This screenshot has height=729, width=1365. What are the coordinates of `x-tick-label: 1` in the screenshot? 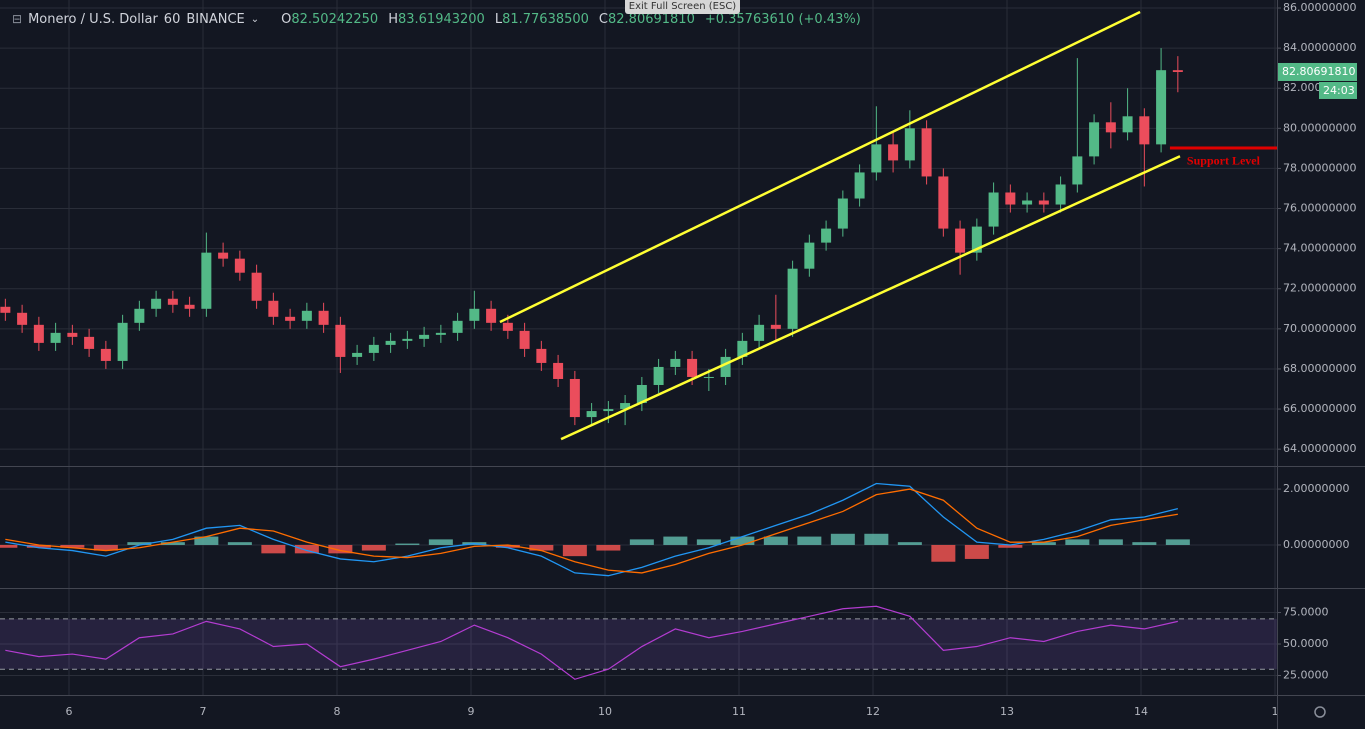 It's located at (1274, 711).